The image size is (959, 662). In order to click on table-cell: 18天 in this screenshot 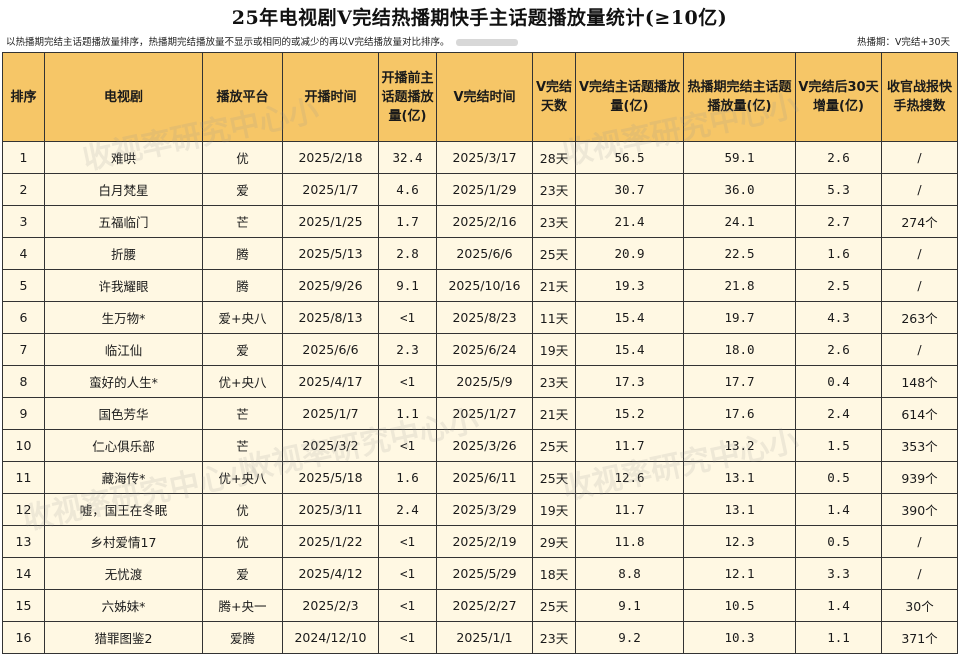, I will do `click(554, 573)`.